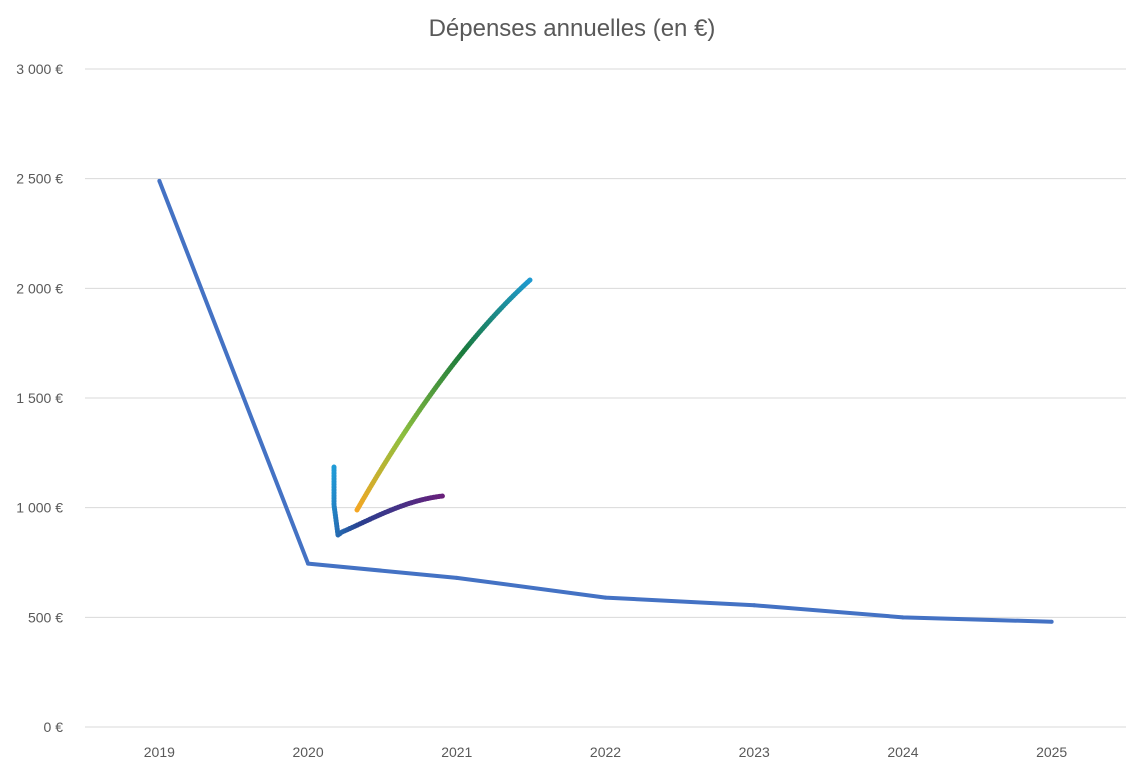 The height and width of the screenshot is (772, 1148). I want to click on arrow-shaft, so click(443, 395).